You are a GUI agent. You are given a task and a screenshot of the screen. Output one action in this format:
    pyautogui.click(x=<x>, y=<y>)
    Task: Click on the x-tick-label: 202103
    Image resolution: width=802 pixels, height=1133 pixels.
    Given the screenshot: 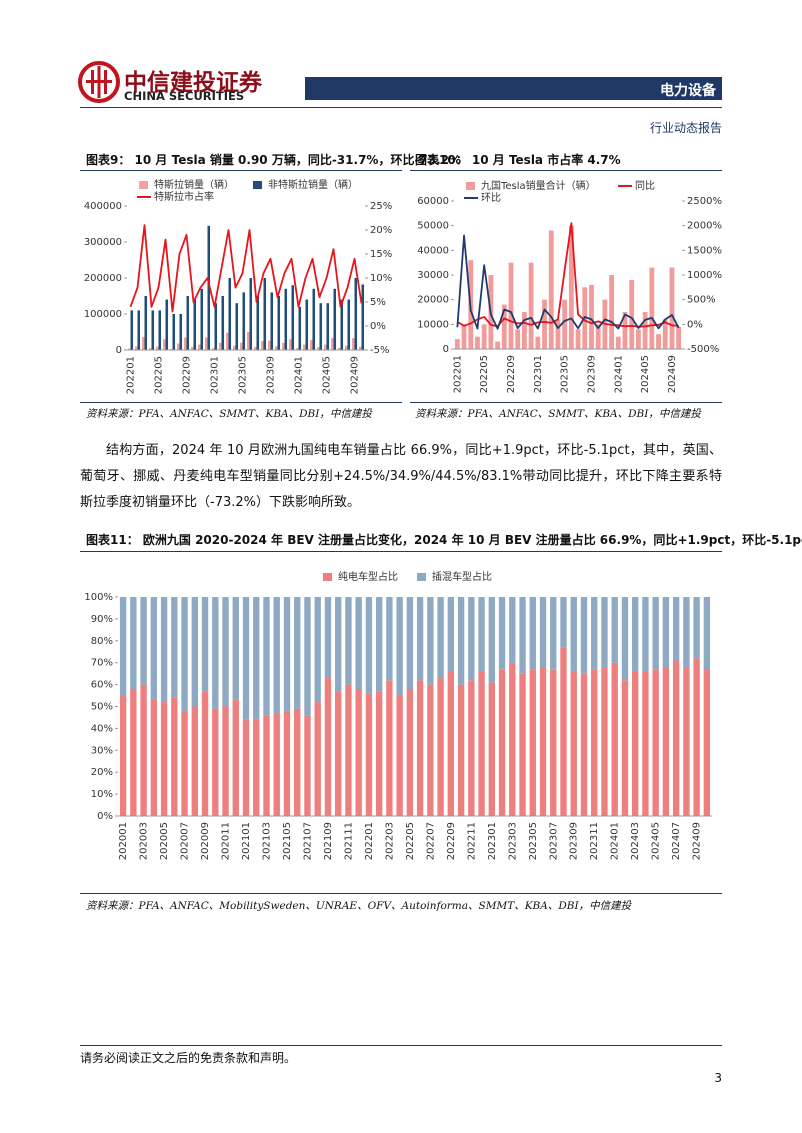 What is the action you would take?
    pyautogui.click(x=267, y=841)
    